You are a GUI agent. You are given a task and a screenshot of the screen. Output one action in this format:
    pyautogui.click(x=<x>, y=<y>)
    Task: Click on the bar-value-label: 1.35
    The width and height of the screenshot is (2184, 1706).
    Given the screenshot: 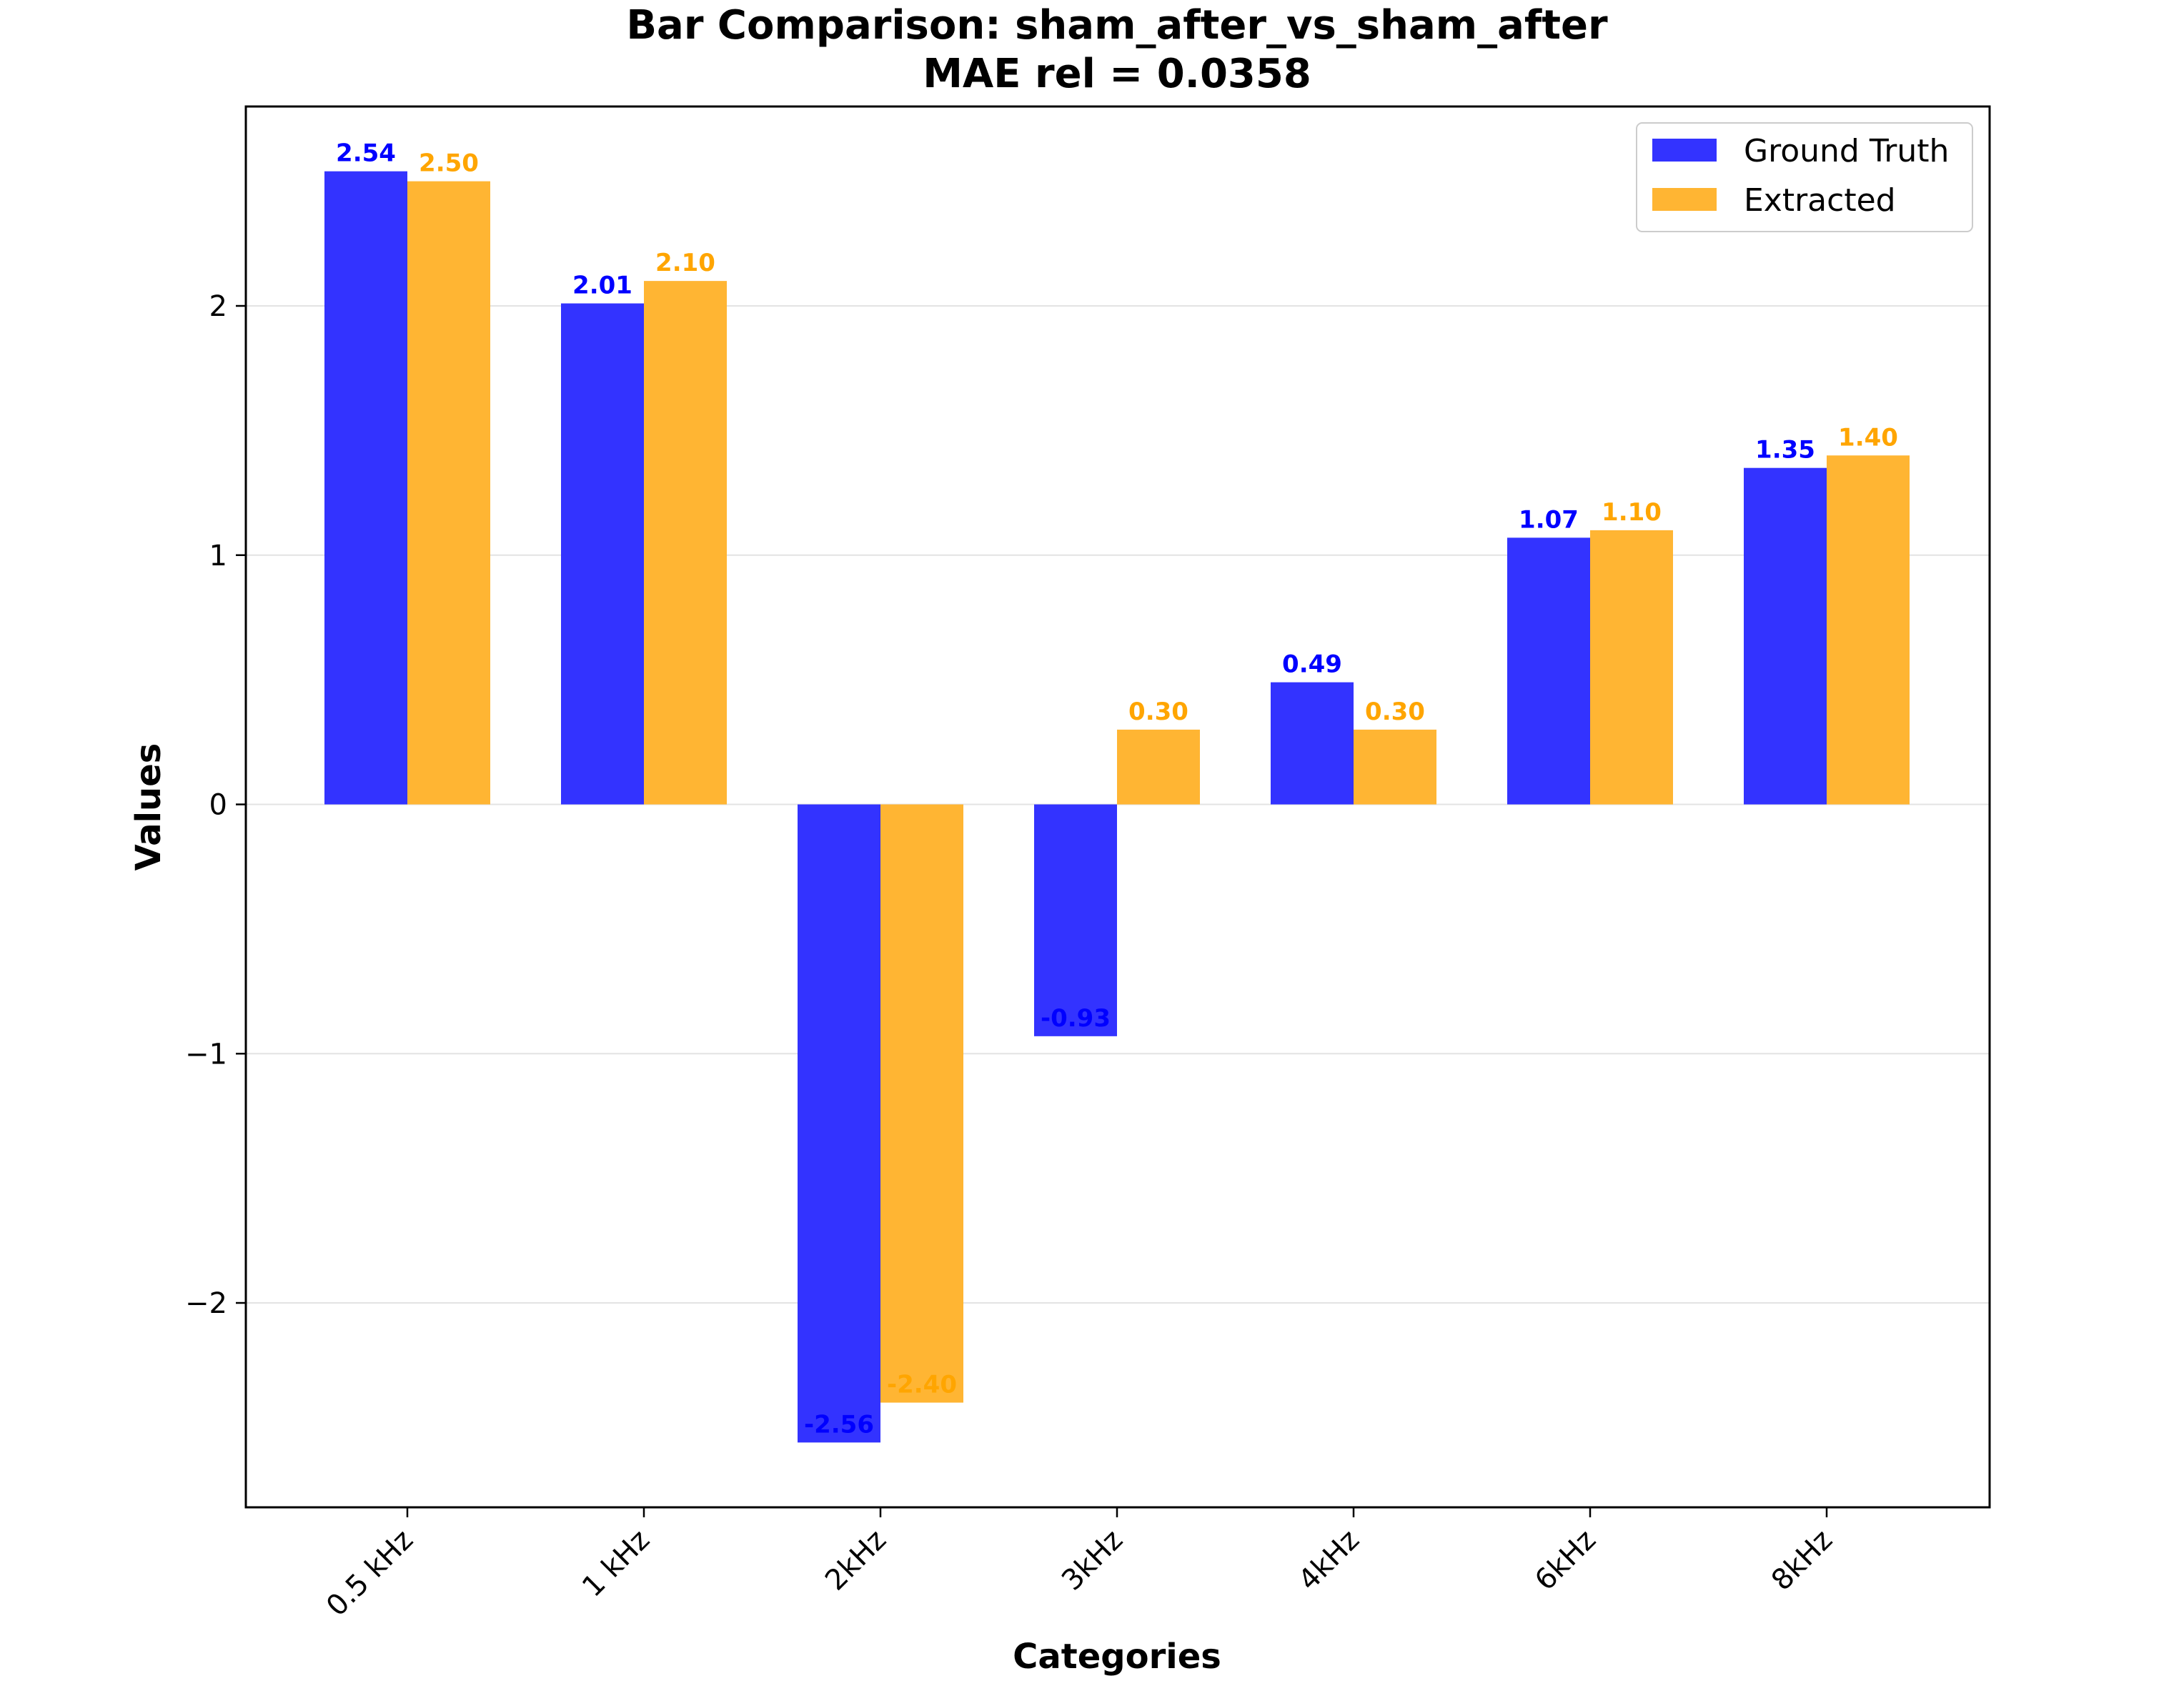 What is the action you would take?
    pyautogui.click(x=1785, y=450)
    